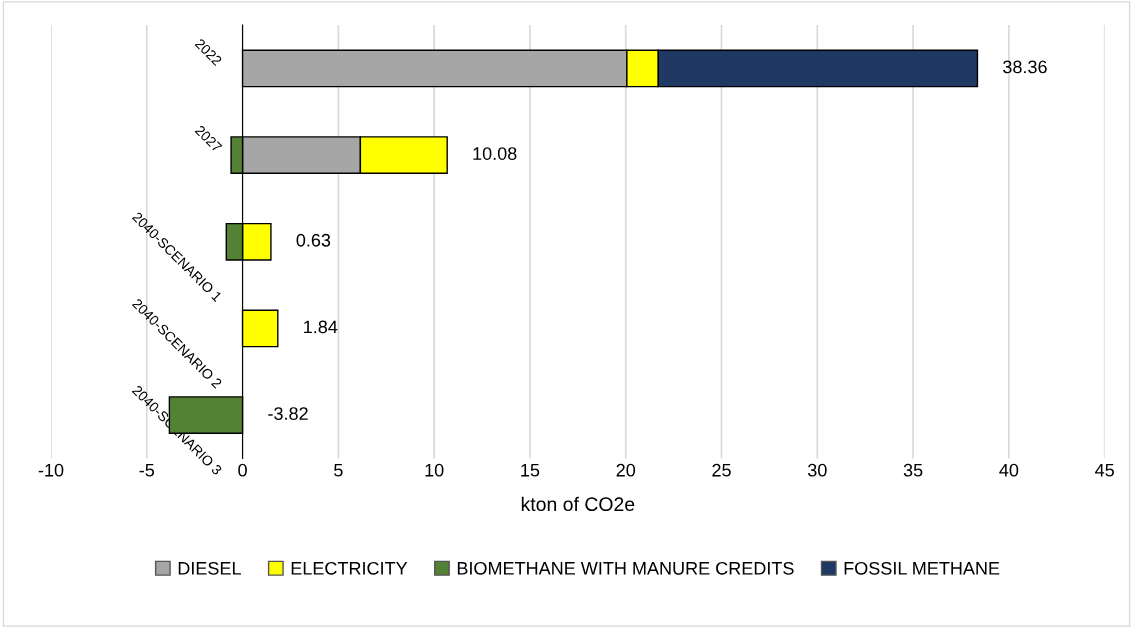 The image size is (1133, 628). I want to click on x-tick-label: 0, so click(242, 470).